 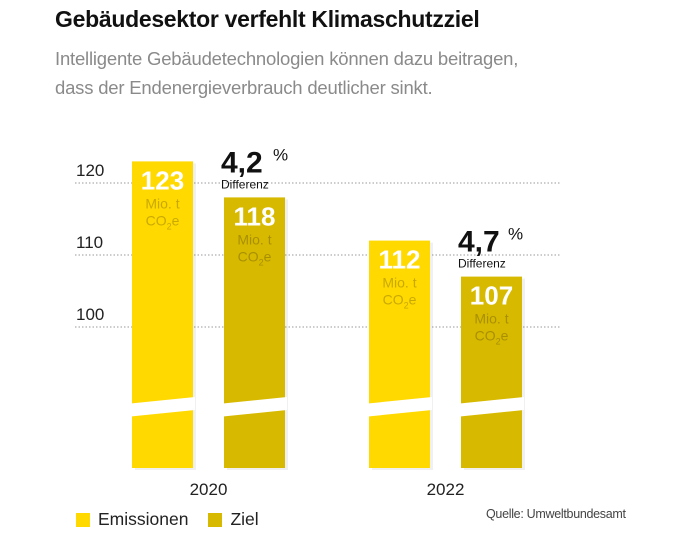 What do you see at coordinates (400, 260) in the screenshot?
I see `bar-value-label: 112` at bounding box center [400, 260].